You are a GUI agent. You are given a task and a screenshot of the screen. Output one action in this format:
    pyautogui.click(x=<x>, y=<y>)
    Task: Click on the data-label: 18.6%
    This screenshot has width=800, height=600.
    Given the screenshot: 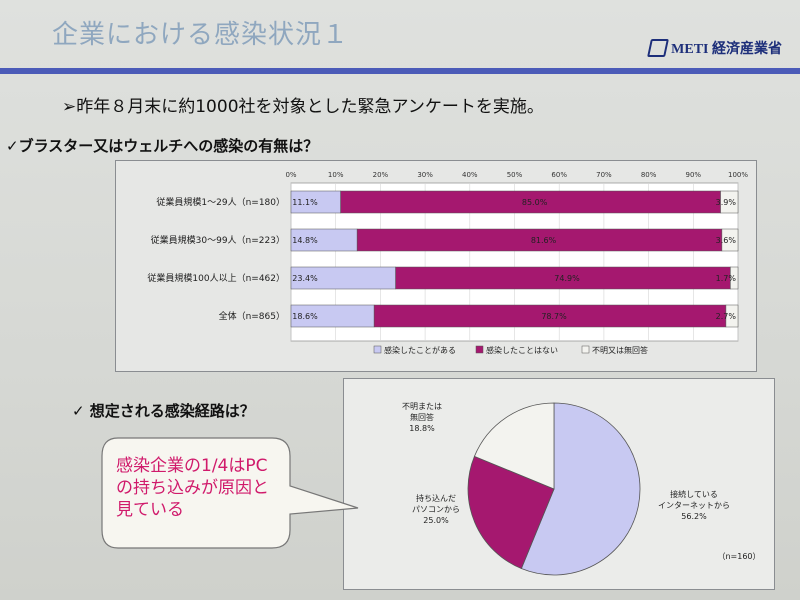 What is the action you would take?
    pyautogui.click(x=305, y=316)
    